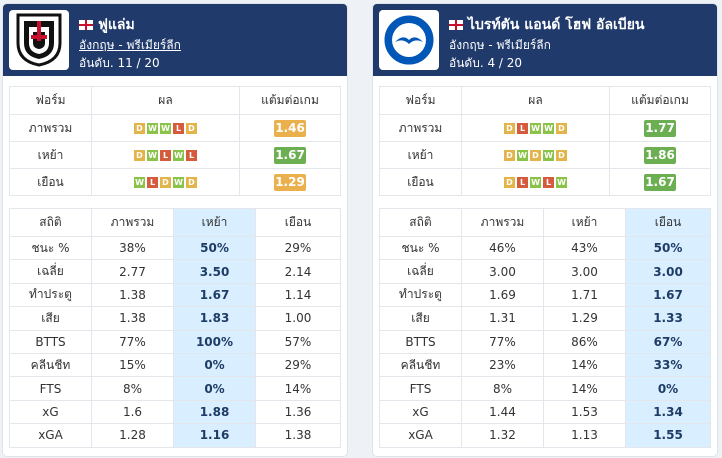  I want to click on stat-value: 1.29, so click(584, 318).